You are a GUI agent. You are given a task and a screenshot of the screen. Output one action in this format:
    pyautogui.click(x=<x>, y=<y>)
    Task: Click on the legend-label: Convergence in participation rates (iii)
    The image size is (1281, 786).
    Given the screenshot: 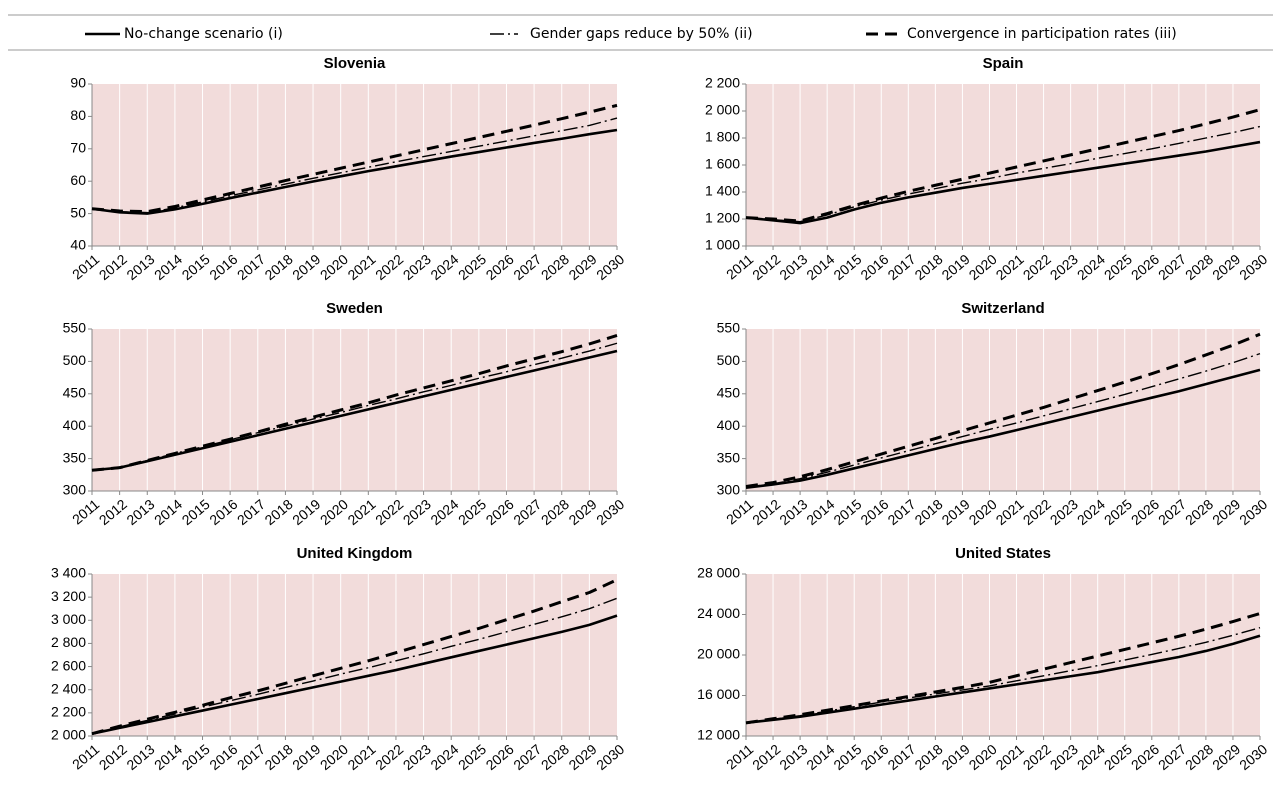 What is the action you would take?
    pyautogui.click(x=1042, y=34)
    